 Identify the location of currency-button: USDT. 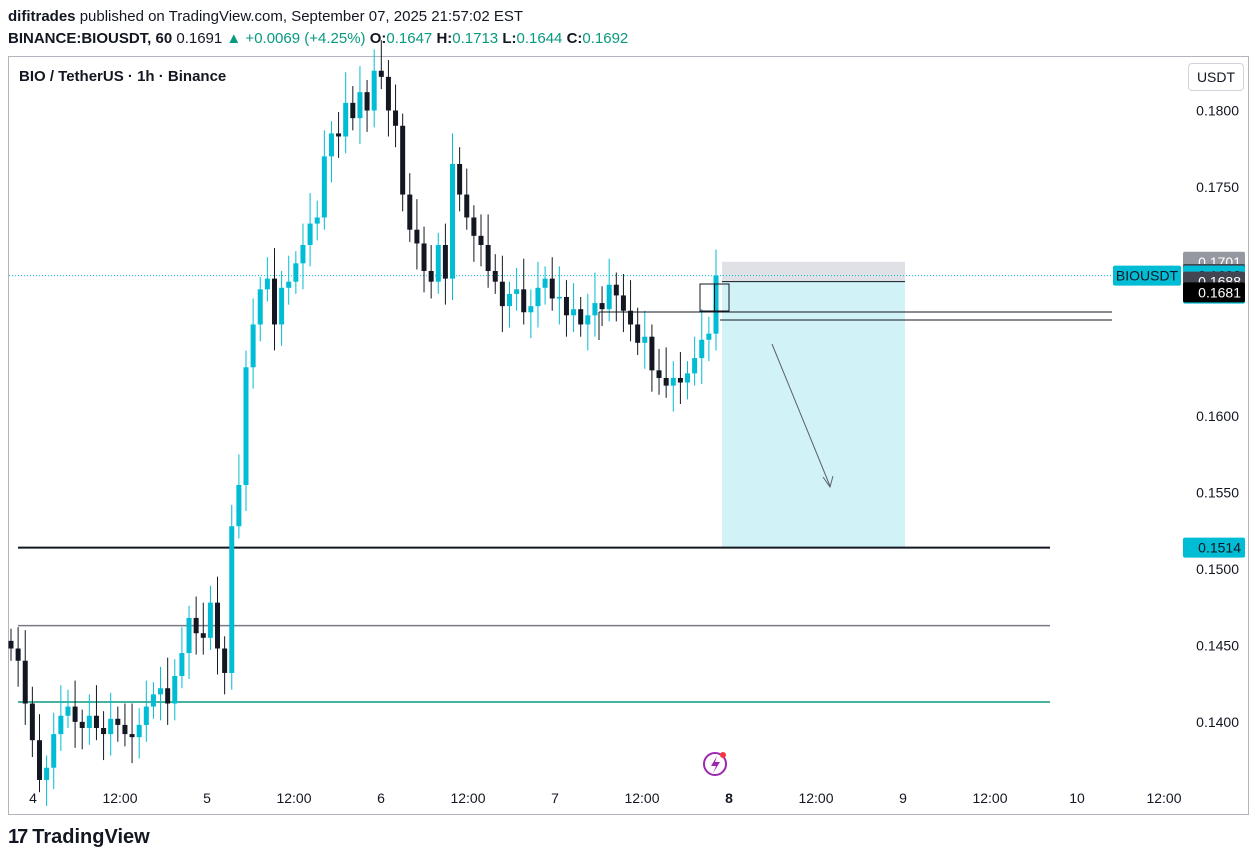
(1216, 77).